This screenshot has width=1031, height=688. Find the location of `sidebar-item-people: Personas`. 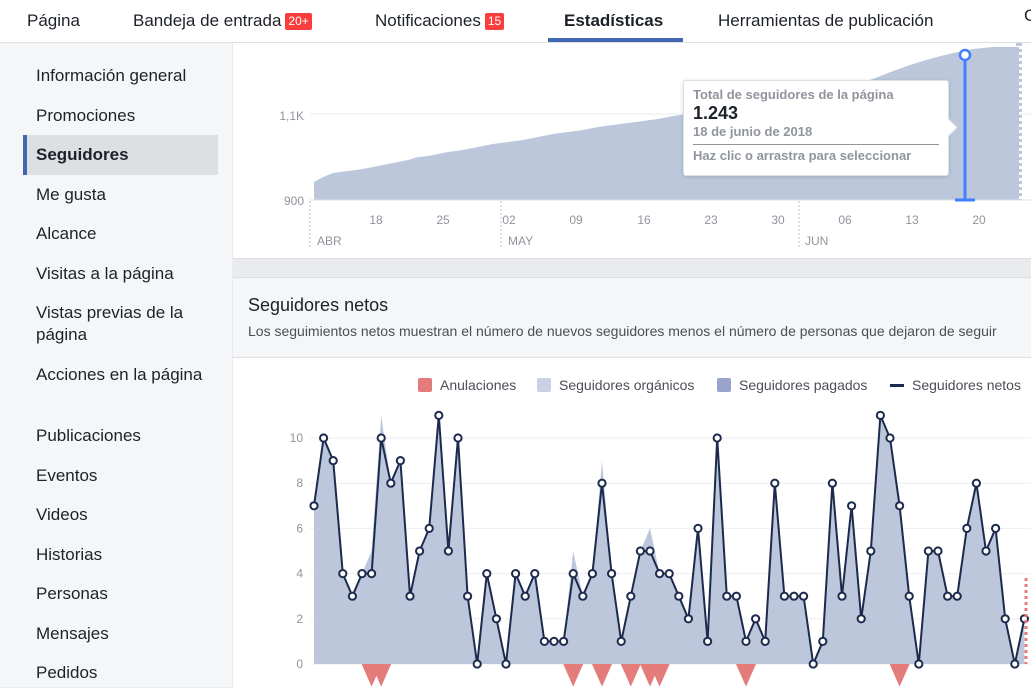

sidebar-item-people: Personas is located at coordinates (72, 593).